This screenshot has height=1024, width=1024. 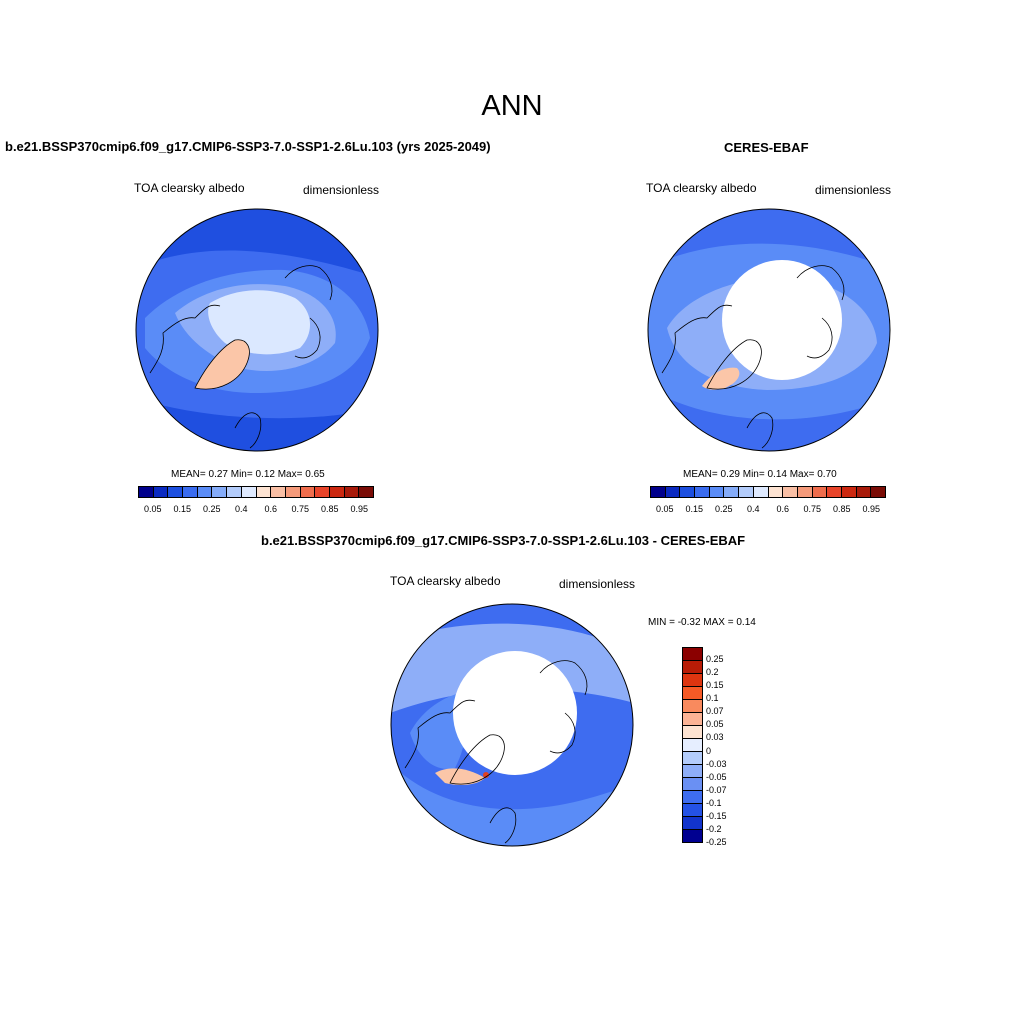 I want to click on colorbar-panel1, so click(x=256, y=492).